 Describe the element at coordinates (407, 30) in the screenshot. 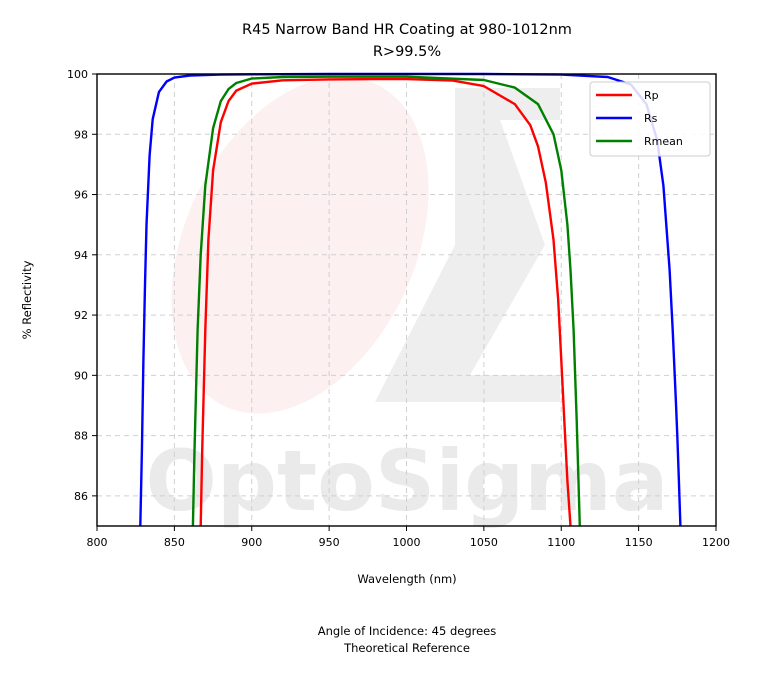

I see `chart-title: R45 Narrow Band HR Coating at 980-1012nm` at that location.